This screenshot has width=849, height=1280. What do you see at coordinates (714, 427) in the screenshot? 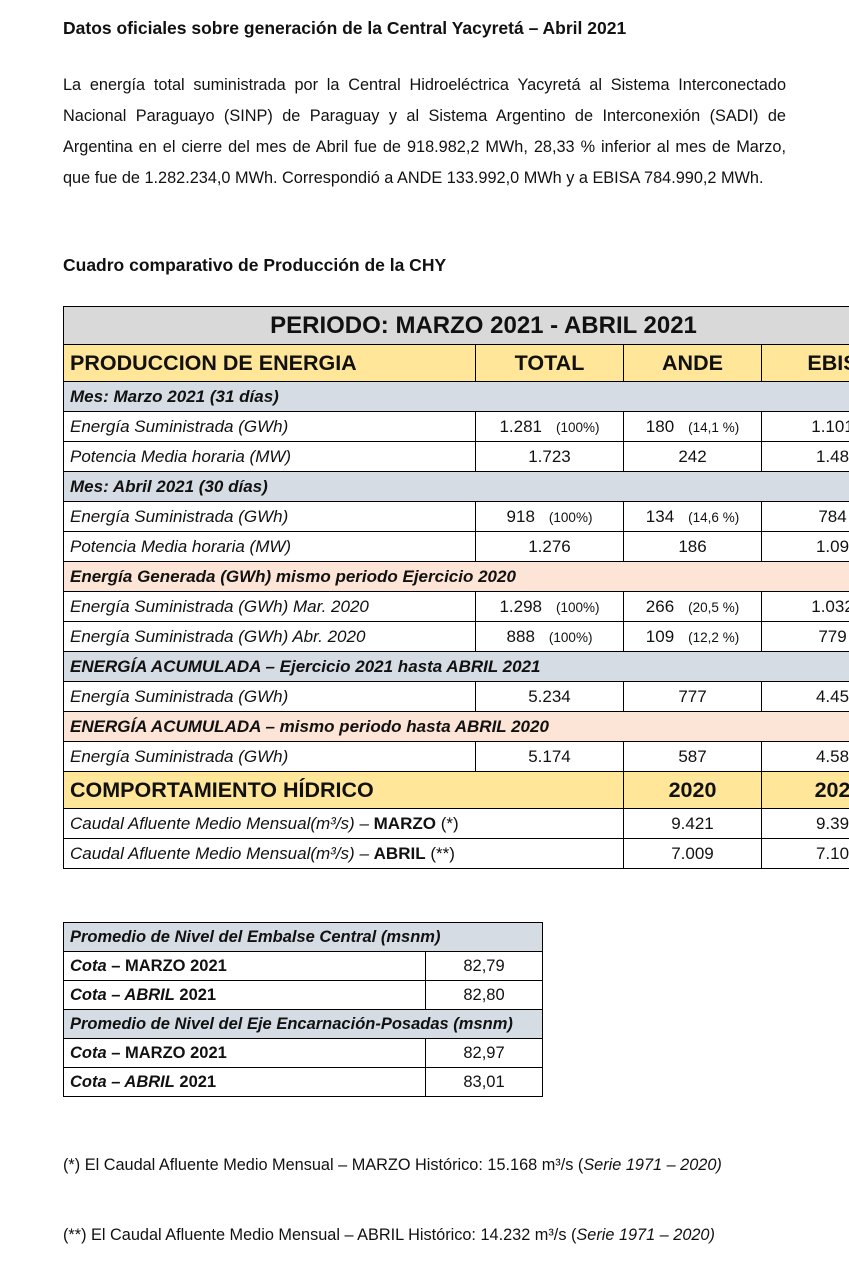
I see `cell-percent: (14,1 %)` at bounding box center [714, 427].